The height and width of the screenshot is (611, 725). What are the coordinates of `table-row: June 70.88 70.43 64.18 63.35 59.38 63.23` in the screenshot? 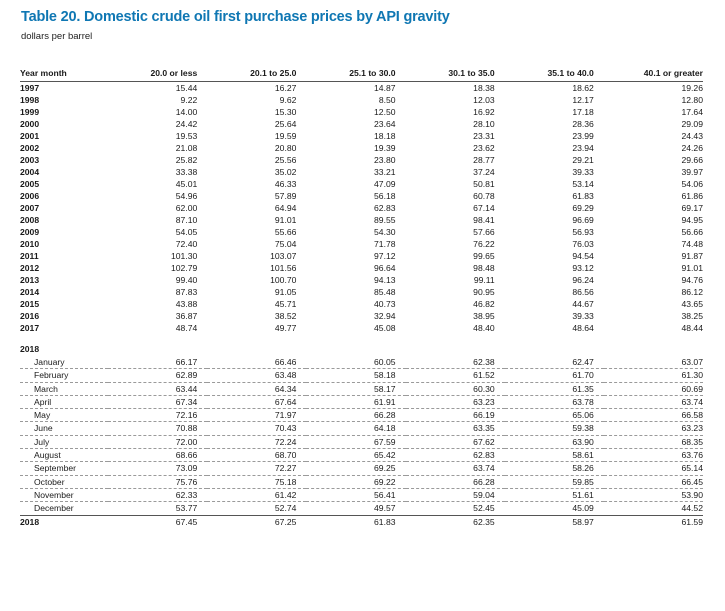 It's located at (361, 428).